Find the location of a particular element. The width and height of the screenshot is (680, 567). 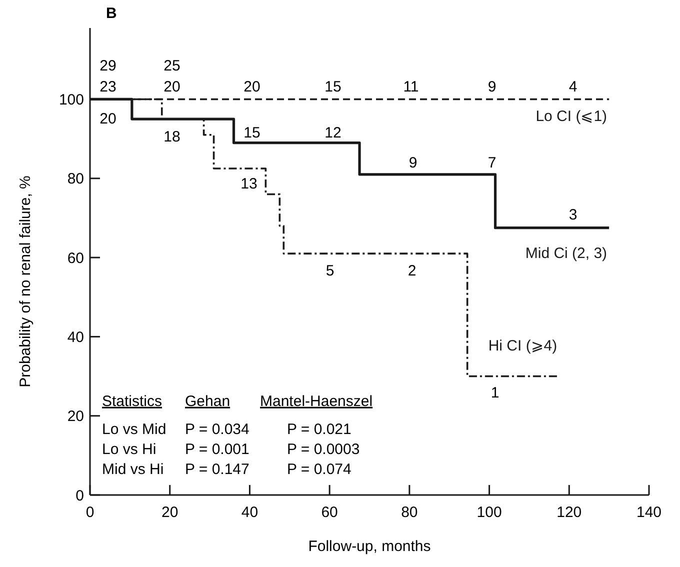

annotation: Lo vs Mid is located at coordinates (134, 429).